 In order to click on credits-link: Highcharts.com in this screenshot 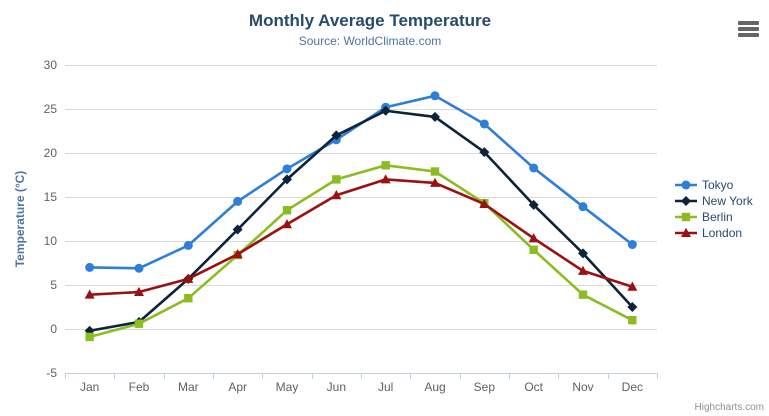, I will do `click(729, 407)`.